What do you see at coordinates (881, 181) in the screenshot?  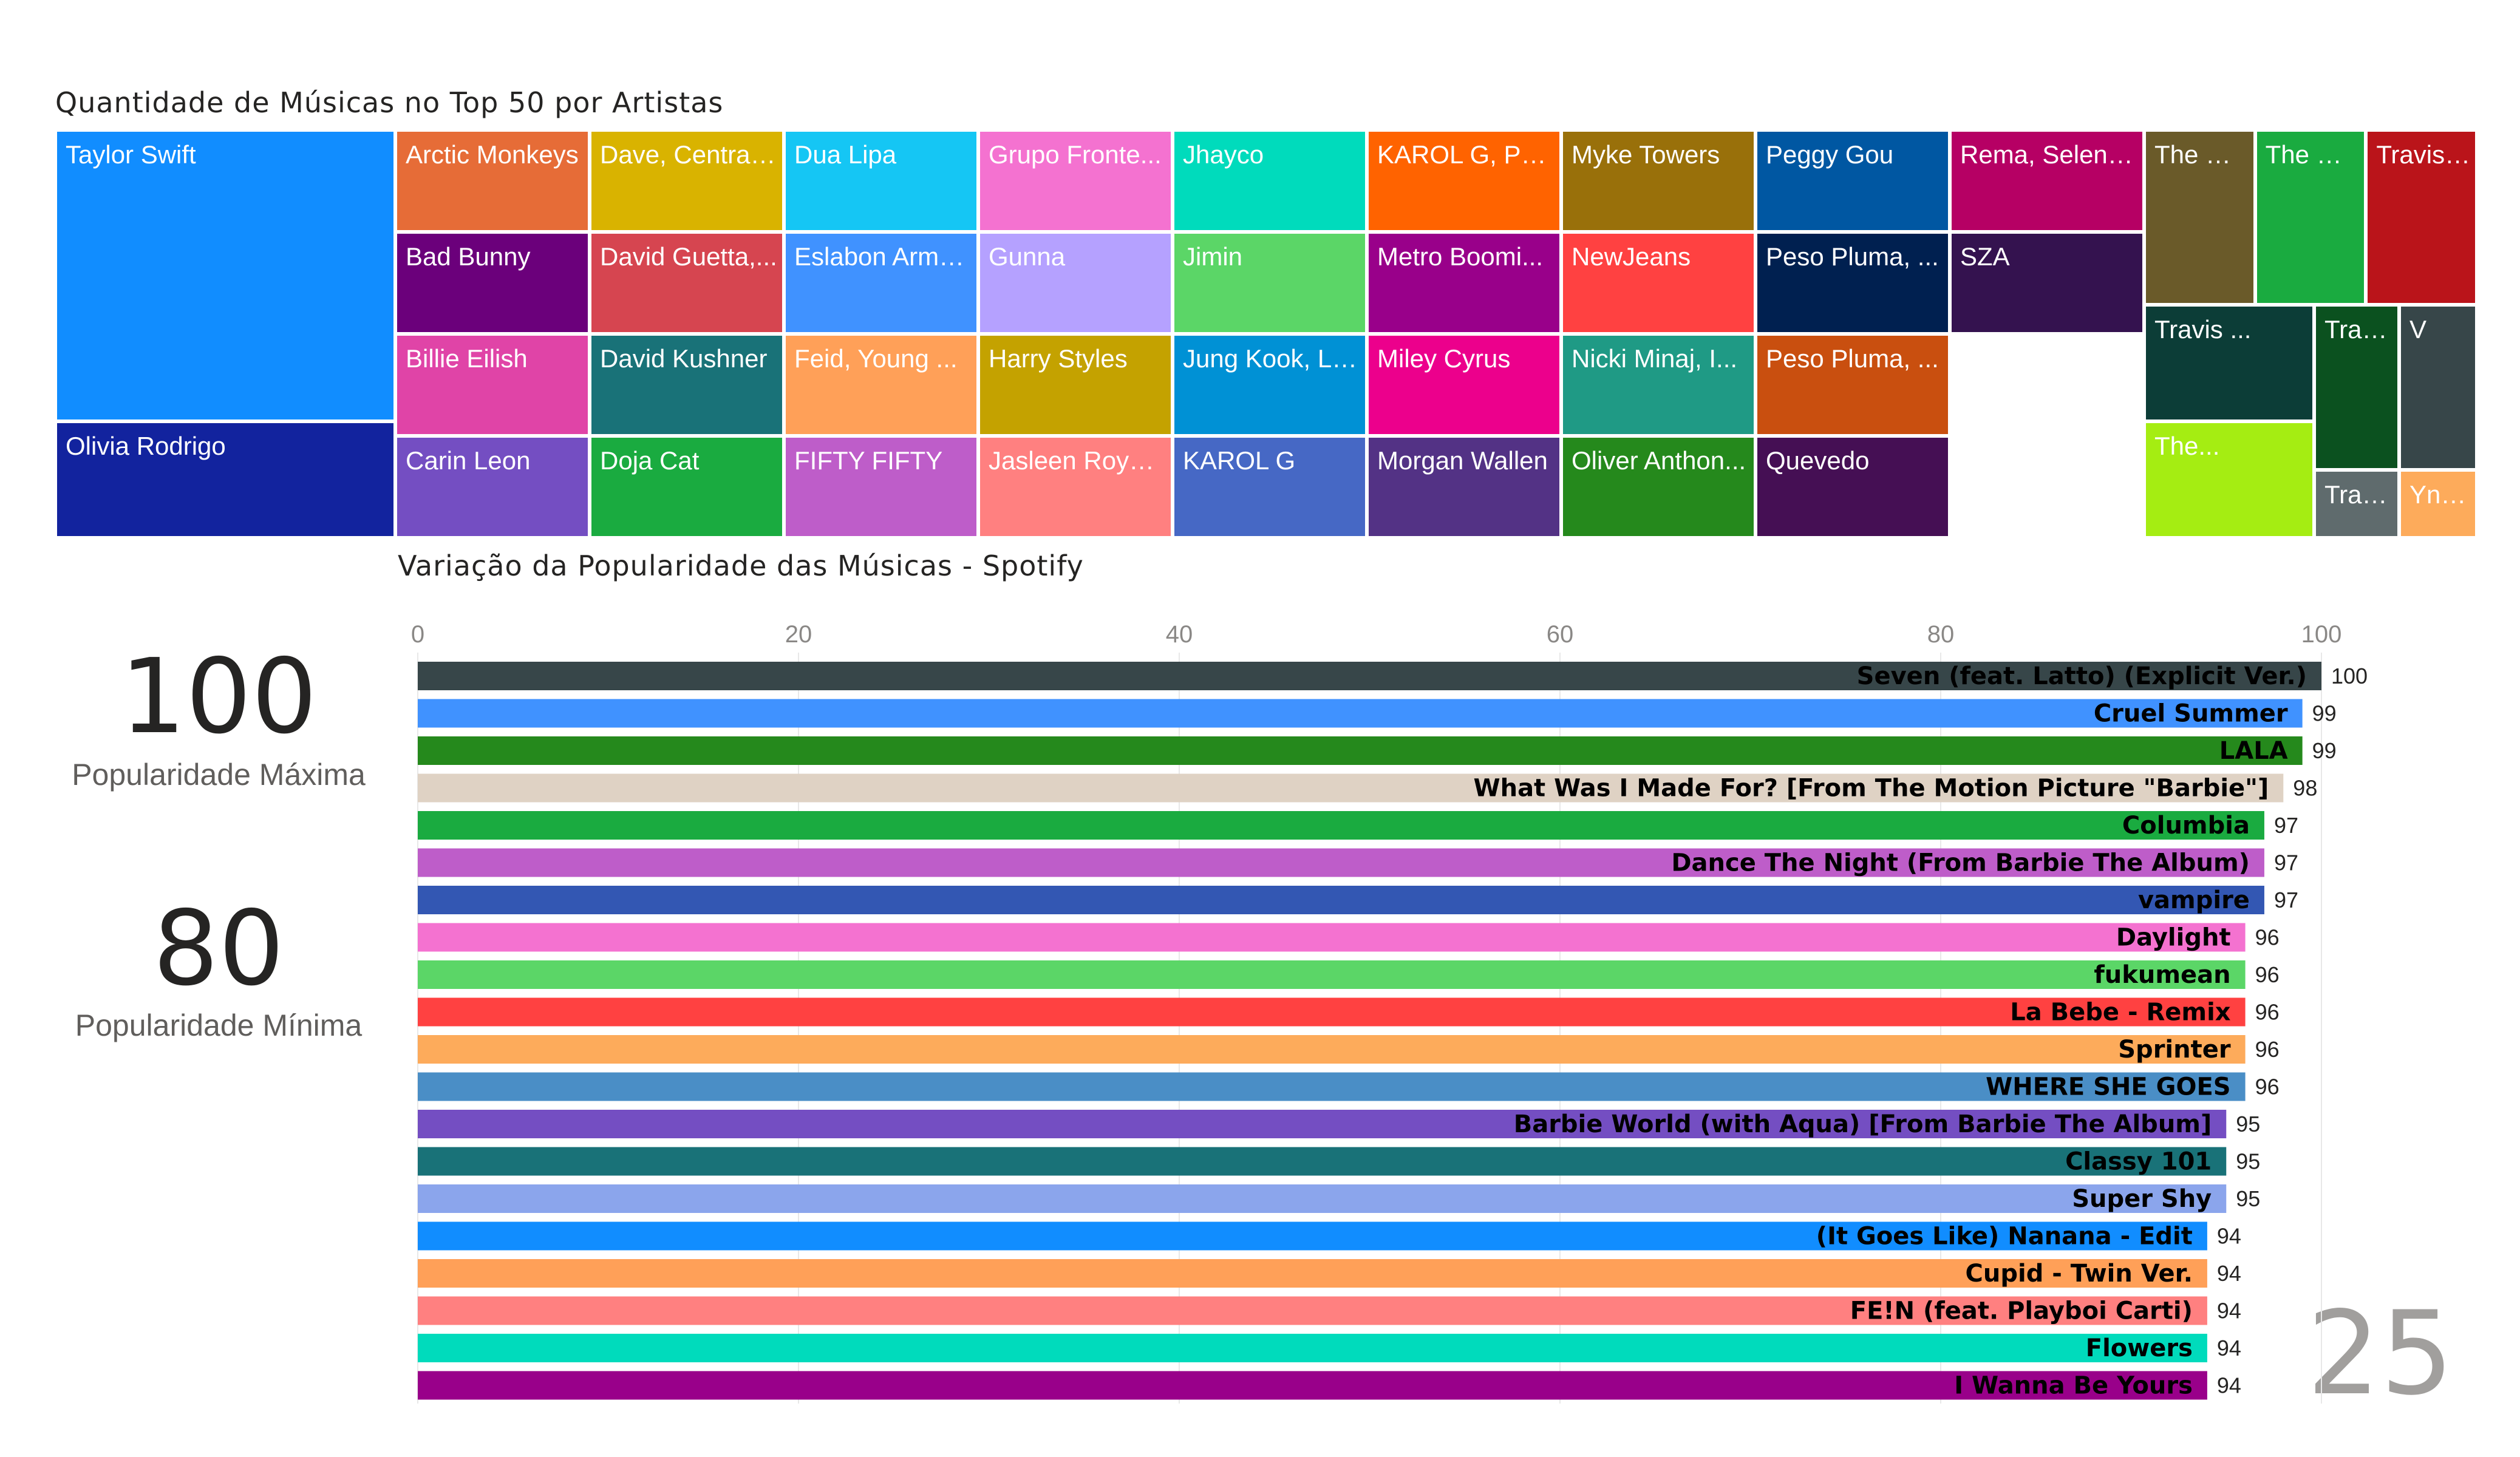 I see `treemap-tile: Dua Lipa` at bounding box center [881, 181].